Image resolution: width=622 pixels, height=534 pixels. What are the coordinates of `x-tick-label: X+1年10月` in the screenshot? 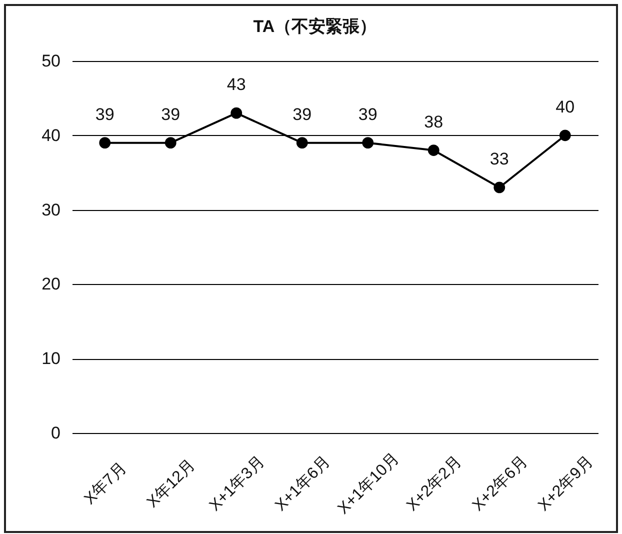 It's located at (368, 484).